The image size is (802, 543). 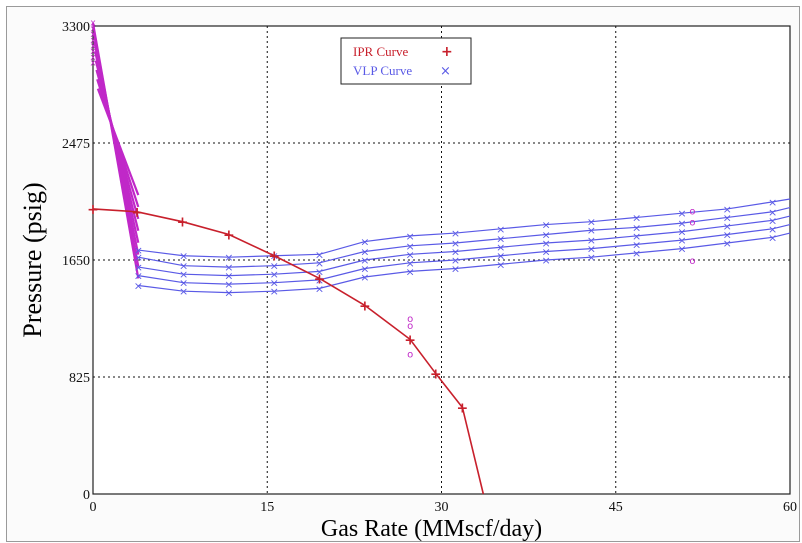 What do you see at coordinates (380, 51) in the screenshot?
I see `legend-ipr-label: IPR Curve` at bounding box center [380, 51].